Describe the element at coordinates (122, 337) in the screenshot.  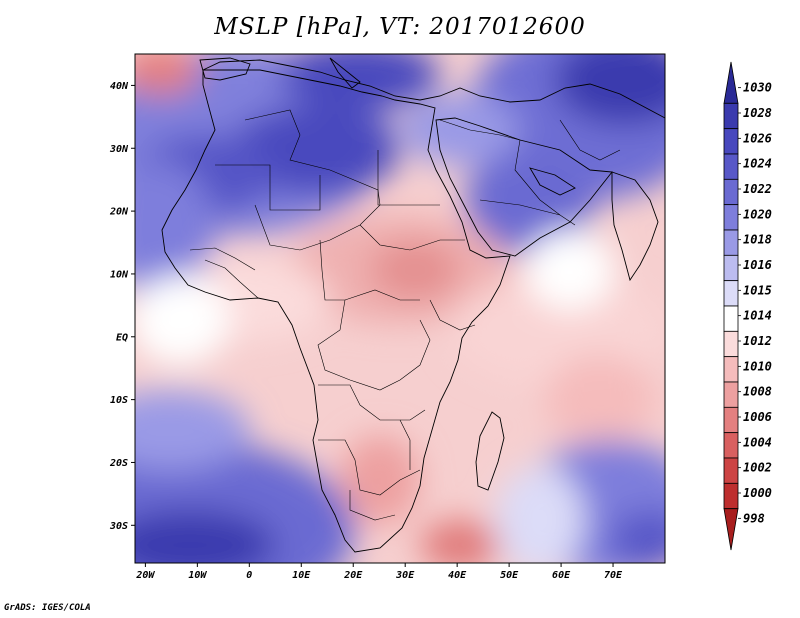
I see `lat-tick-label: EQ` at that location.